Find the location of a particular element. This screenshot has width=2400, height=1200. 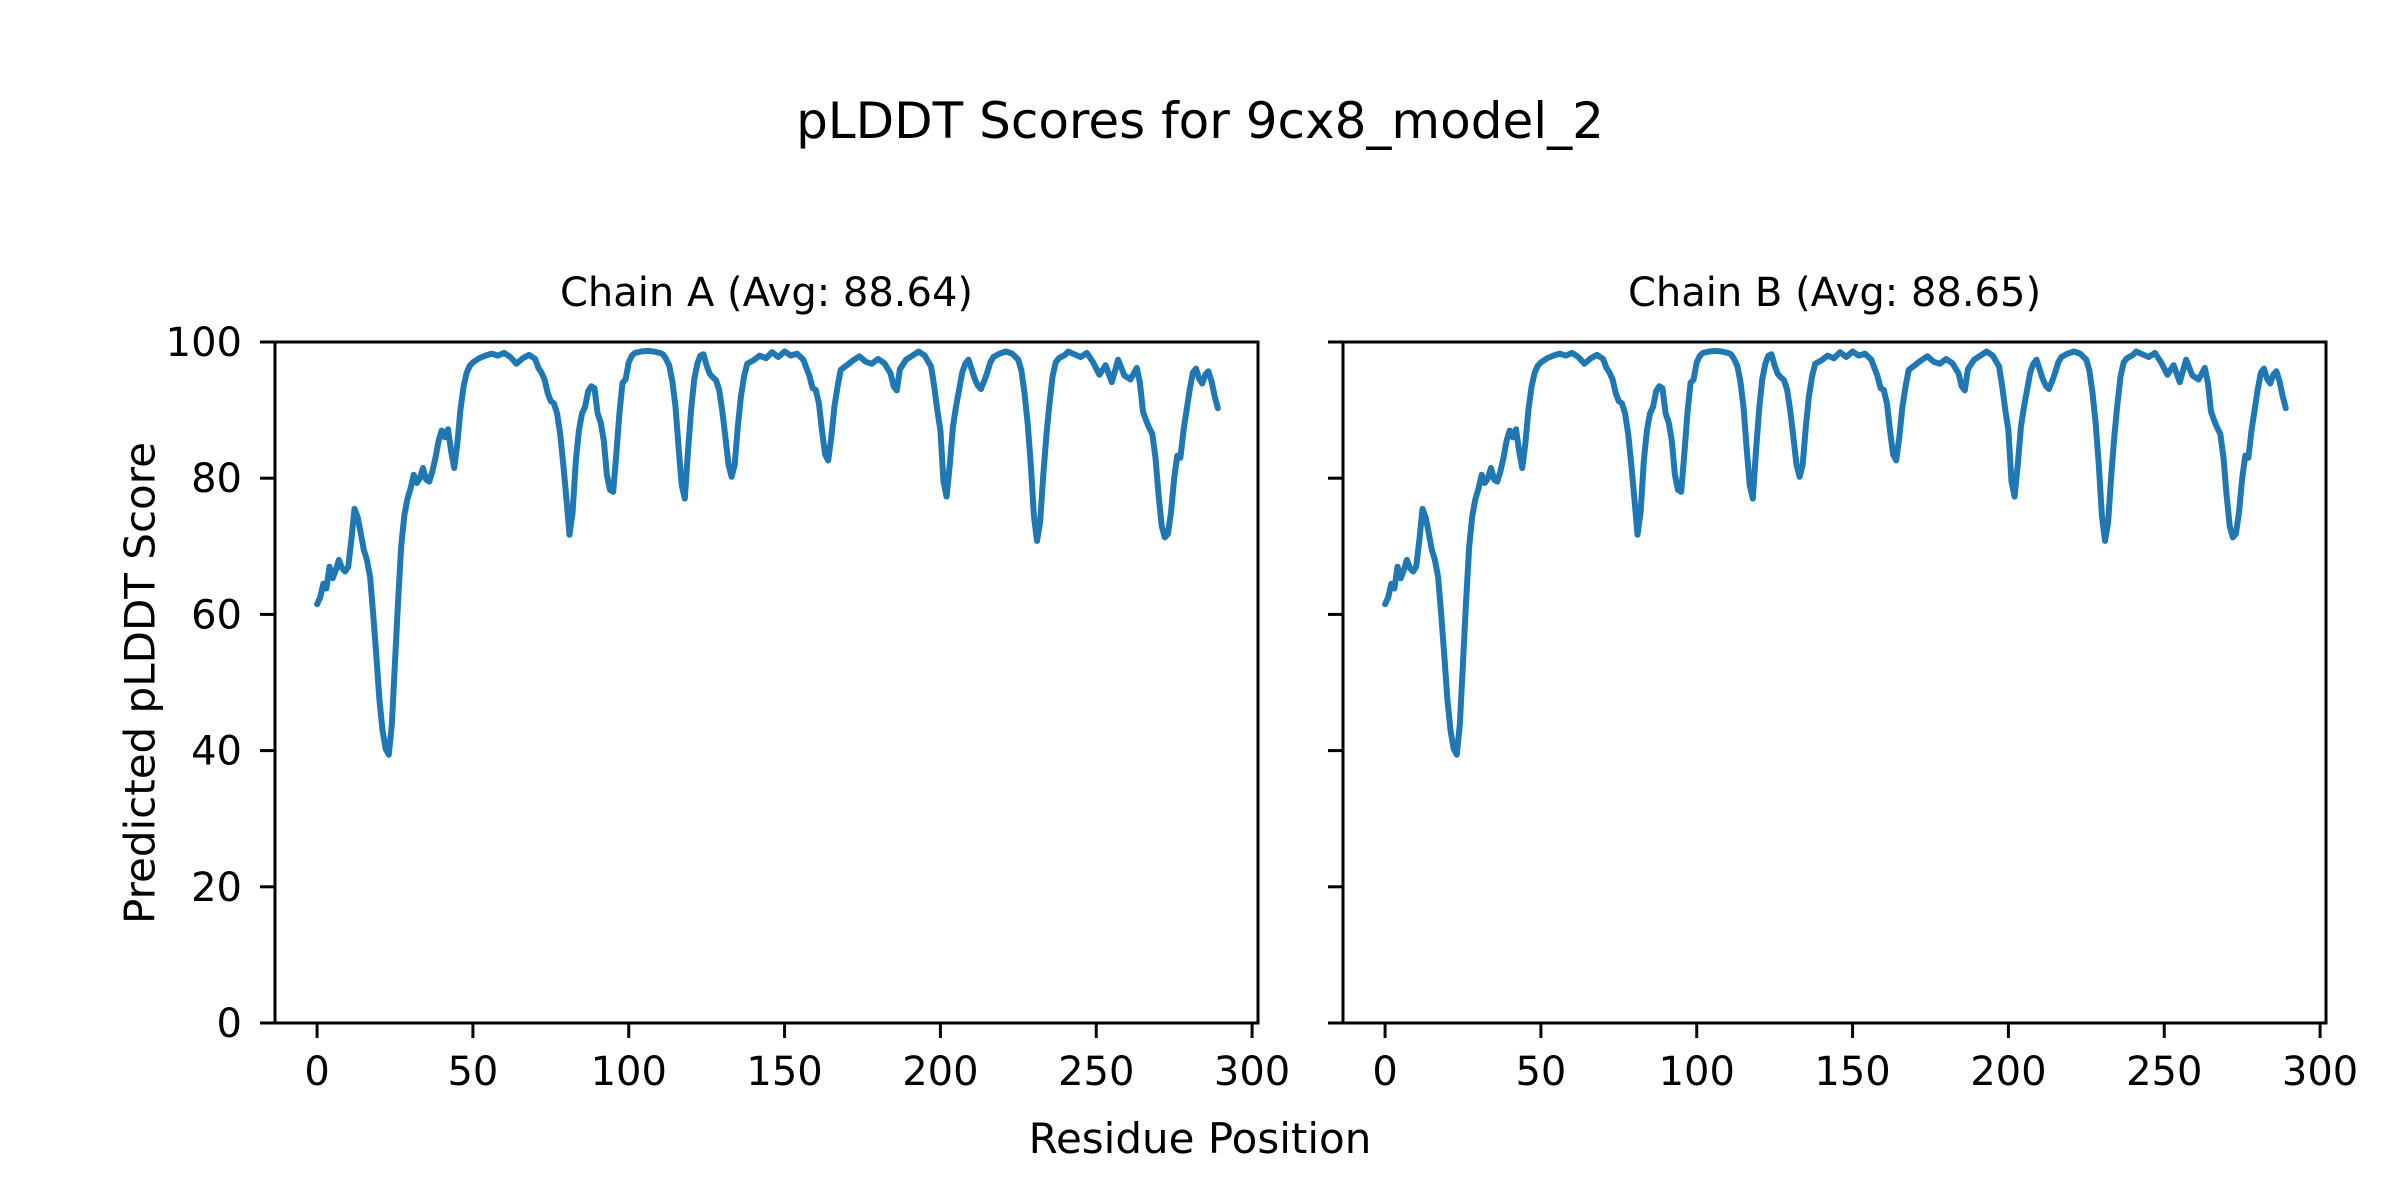

y-tick-label: 80 is located at coordinates (216, 479).